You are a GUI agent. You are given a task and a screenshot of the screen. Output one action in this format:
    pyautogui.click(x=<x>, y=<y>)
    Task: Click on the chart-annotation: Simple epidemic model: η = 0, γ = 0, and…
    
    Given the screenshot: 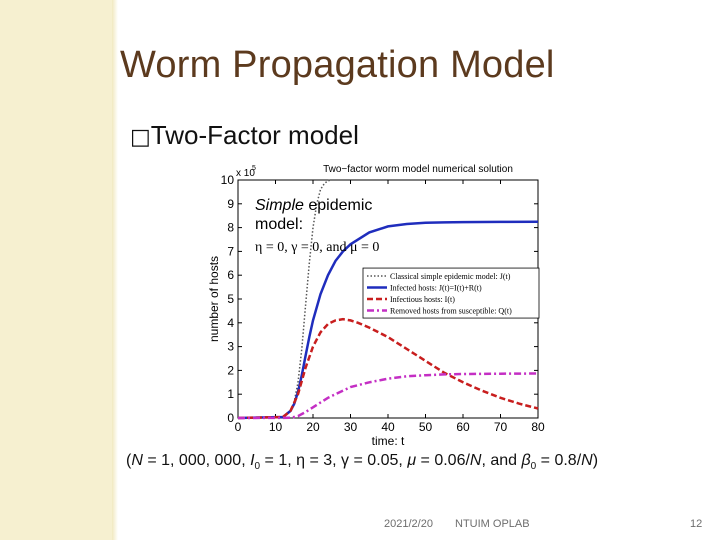 What is the action you would take?
    pyautogui.click(x=370, y=226)
    